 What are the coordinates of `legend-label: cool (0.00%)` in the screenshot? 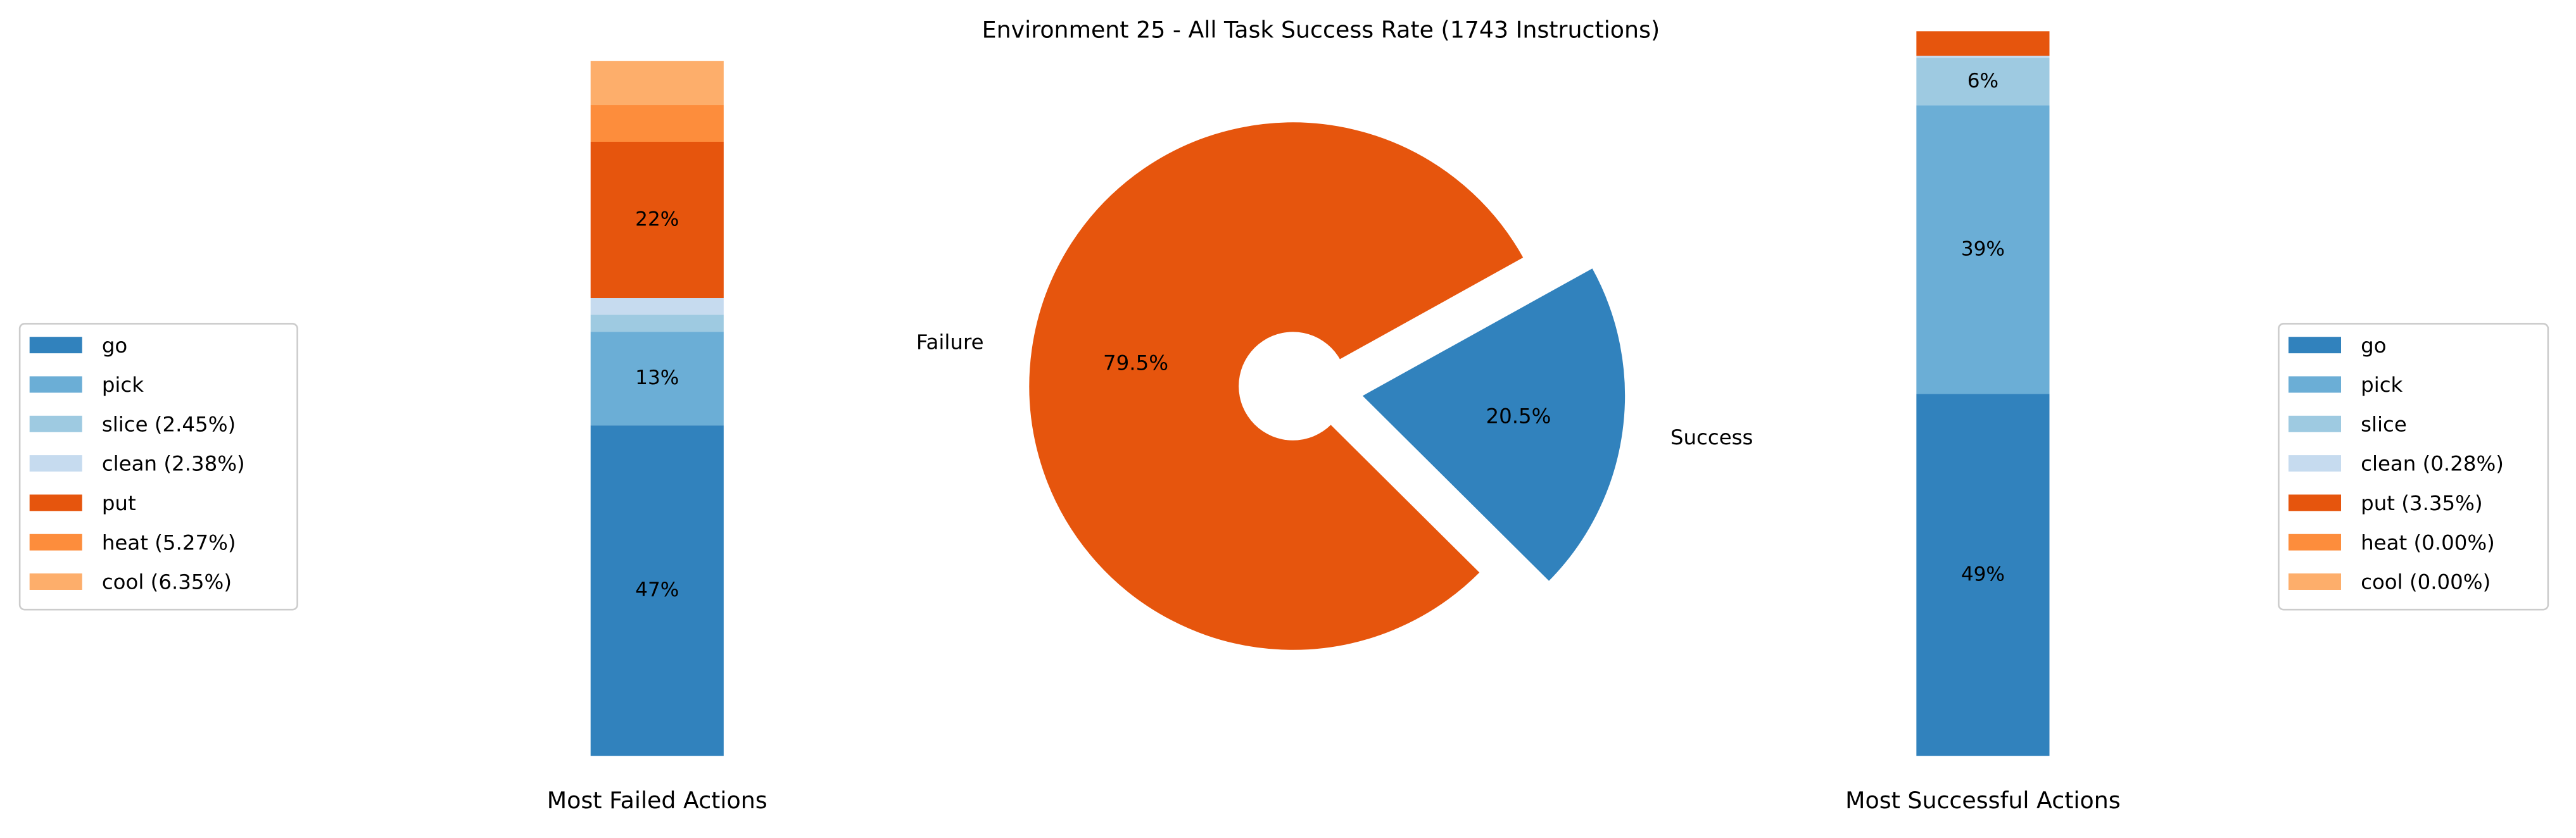 It's located at (2426, 582).